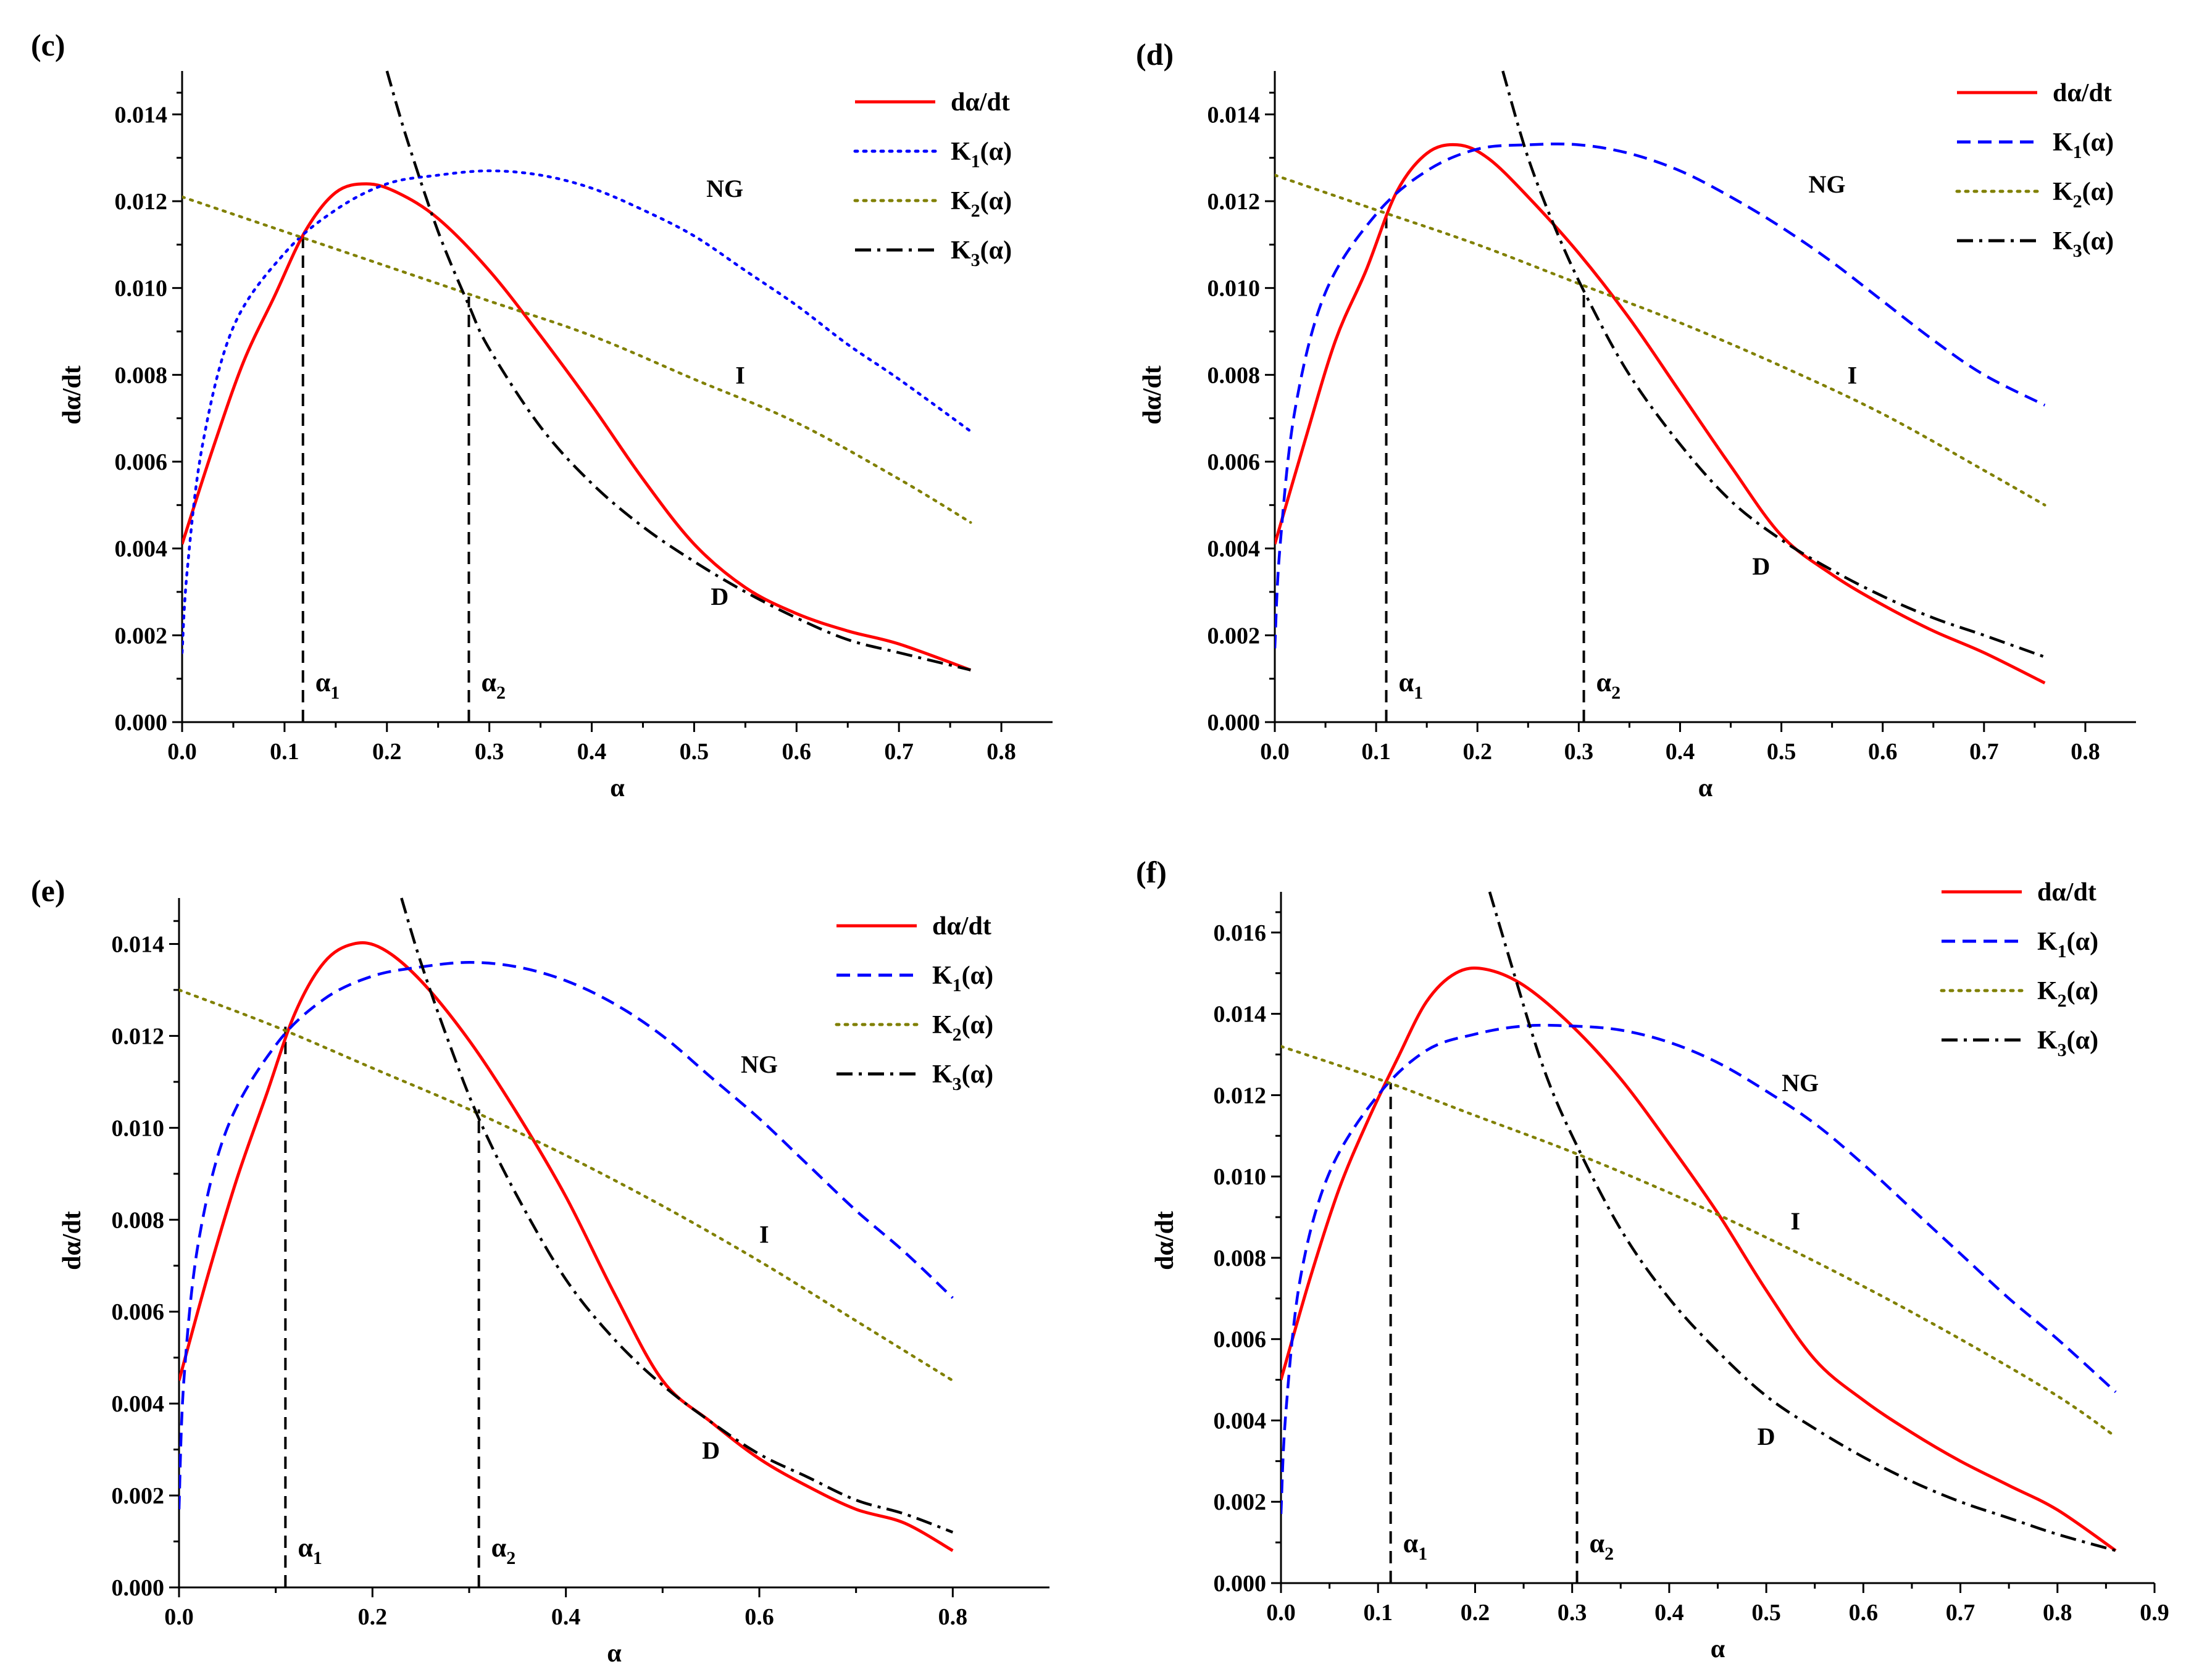 This screenshot has height=1680, width=2186. I want to click on x-tick-label: 0.8, so click(1002, 752).